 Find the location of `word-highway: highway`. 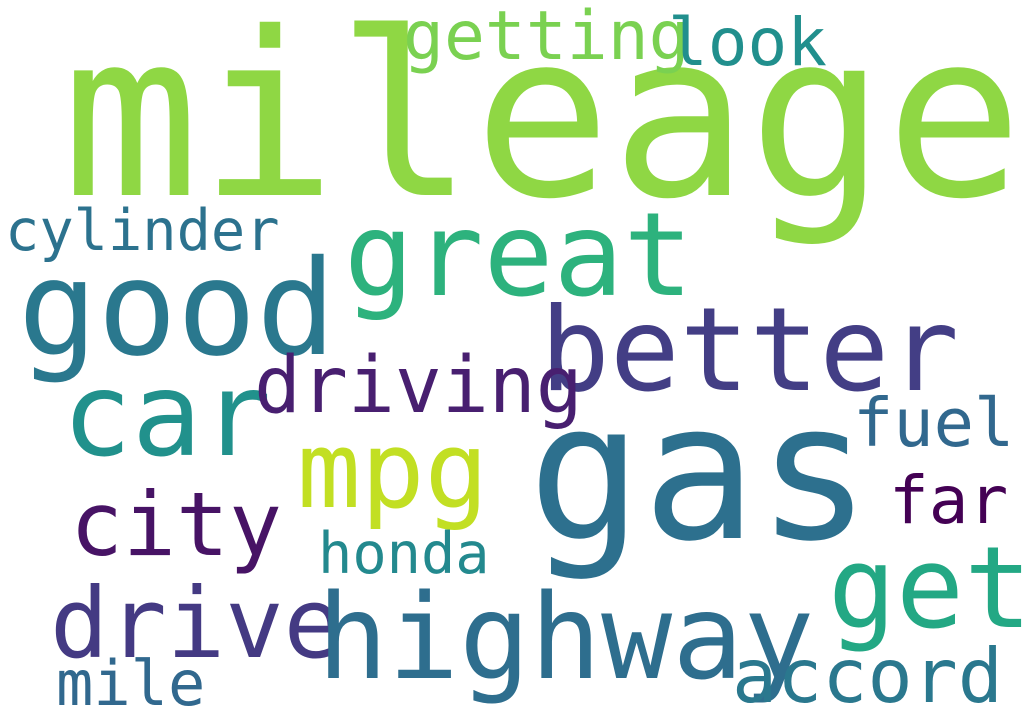

word-highway: highway is located at coordinates (566, 637).